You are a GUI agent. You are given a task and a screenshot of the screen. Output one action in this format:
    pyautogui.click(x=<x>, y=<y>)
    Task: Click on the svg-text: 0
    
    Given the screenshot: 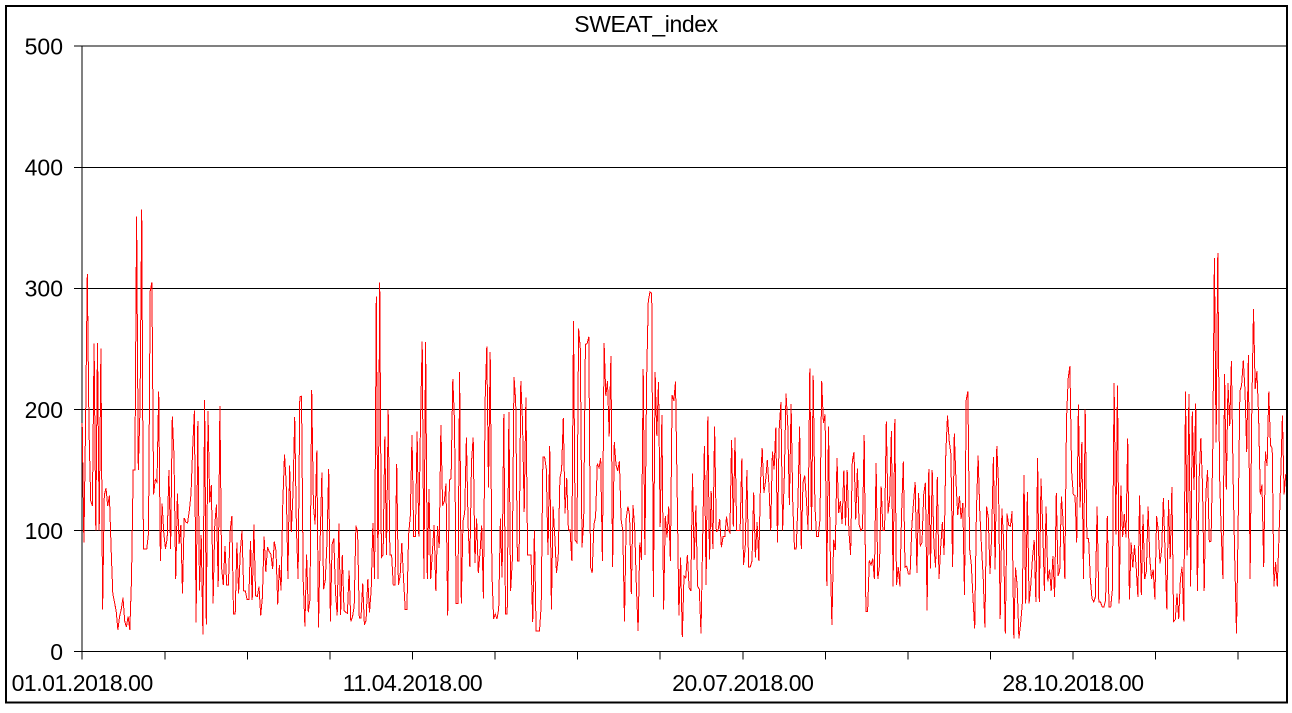 What is the action you would take?
    pyautogui.click(x=56, y=652)
    